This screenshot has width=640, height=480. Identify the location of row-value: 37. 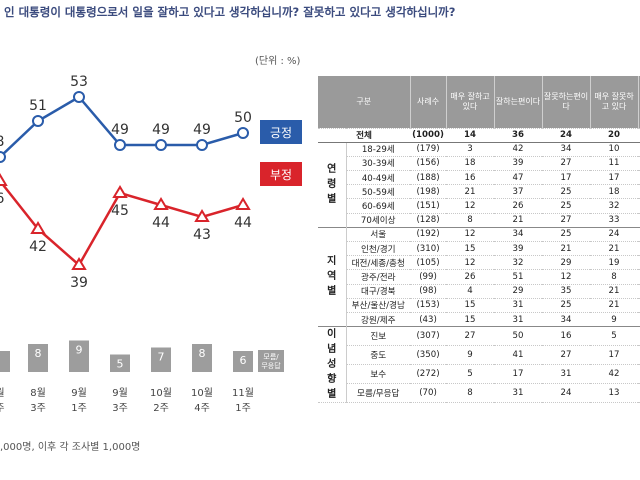
(518, 192).